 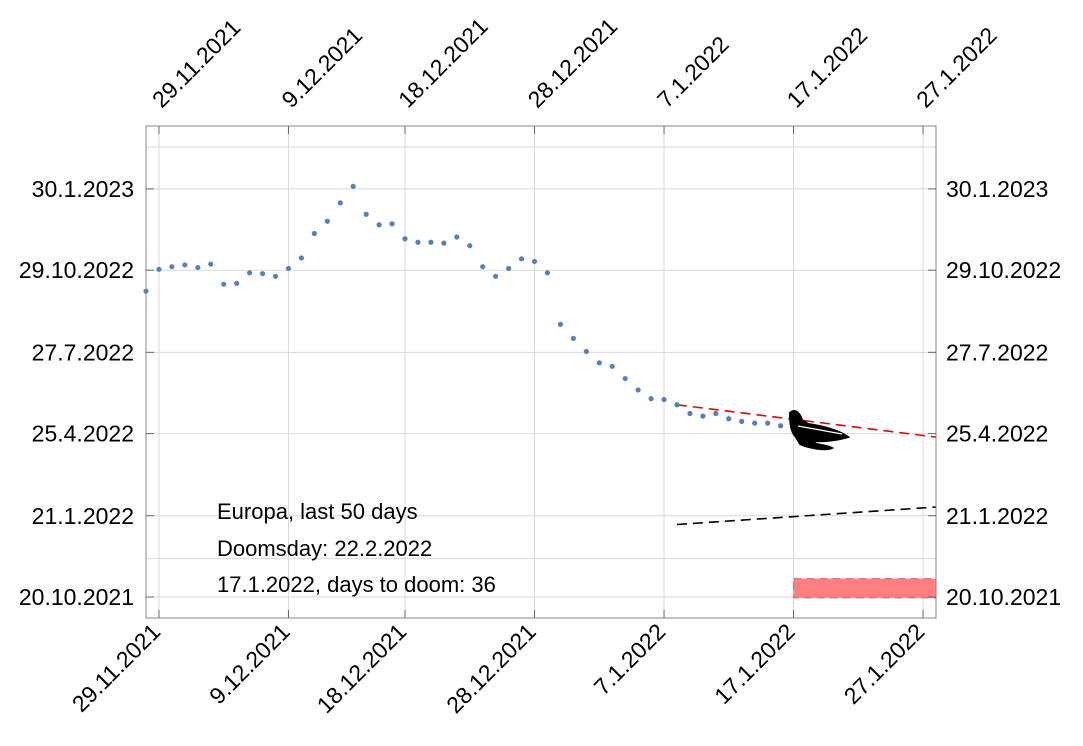 I want to click on x-tick-label-top: 27.1.2022, so click(x=956, y=67).